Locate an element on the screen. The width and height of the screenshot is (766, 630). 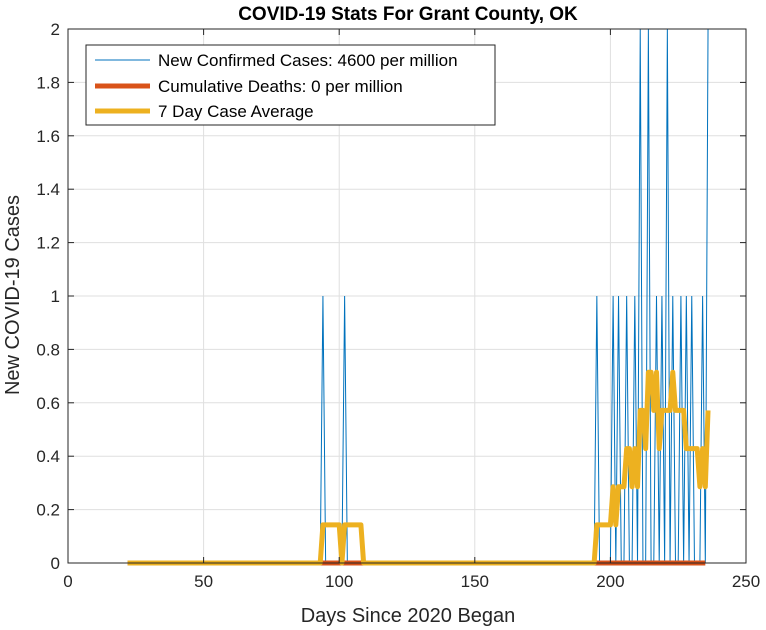
y-tick-label: 0.6 is located at coordinates (48, 403).